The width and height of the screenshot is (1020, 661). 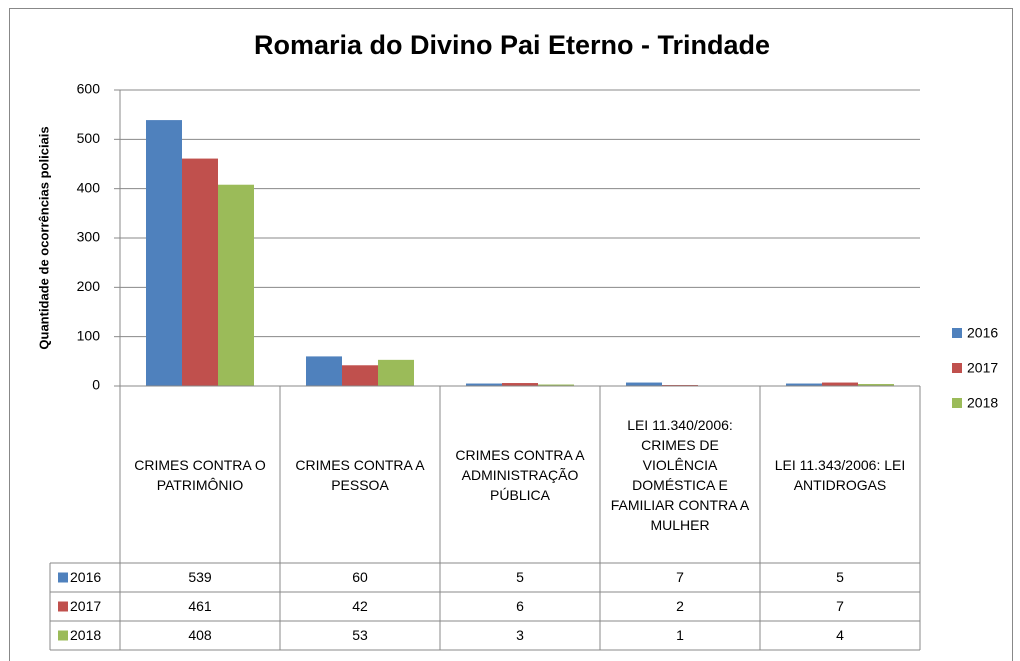 What do you see at coordinates (200, 577) in the screenshot?
I see `table-value: 539` at bounding box center [200, 577].